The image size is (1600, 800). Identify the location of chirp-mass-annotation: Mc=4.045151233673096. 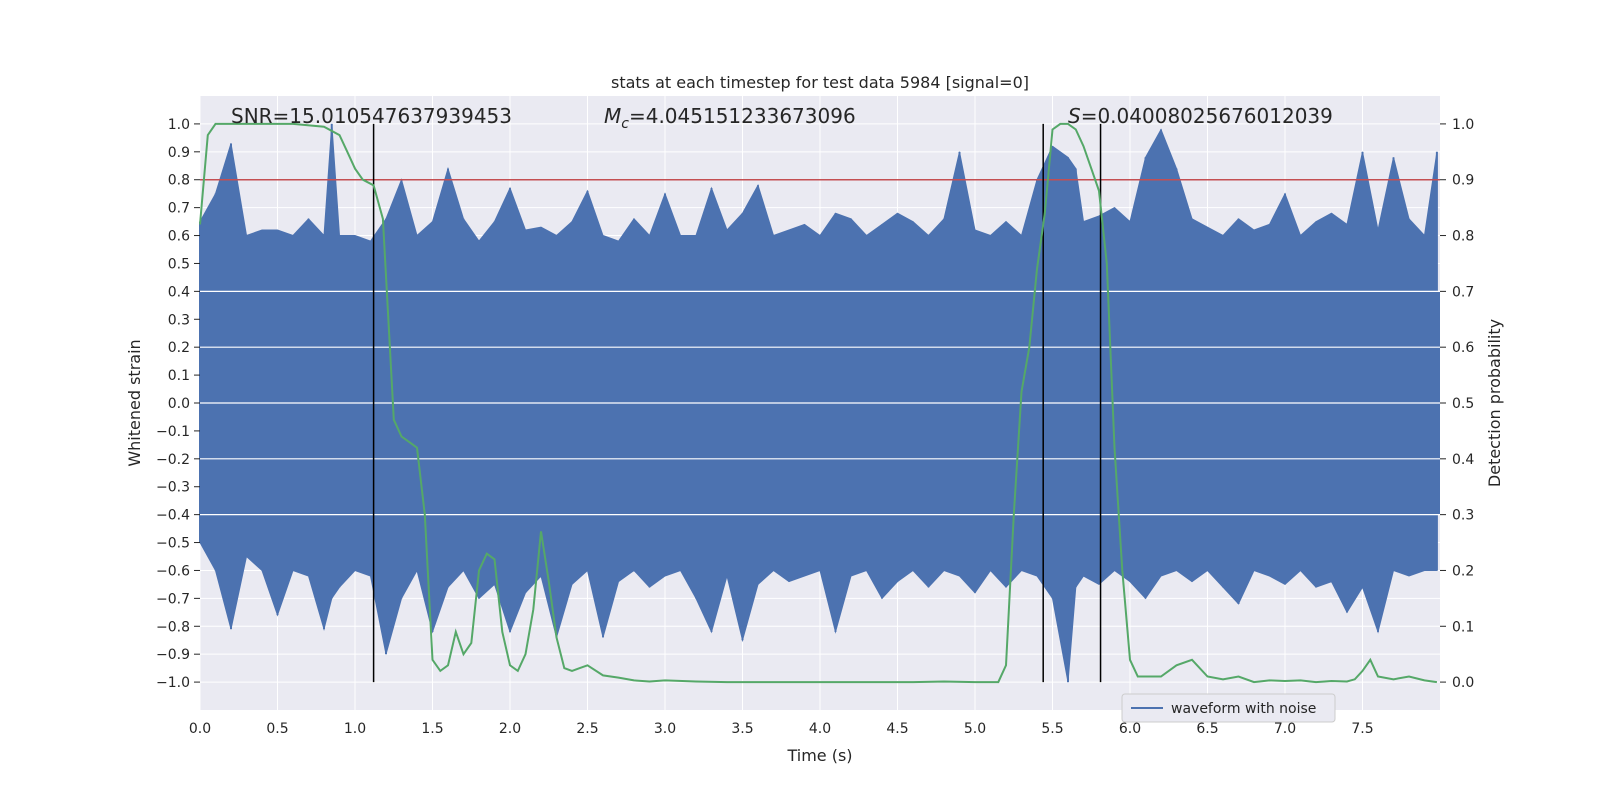
(730, 118).